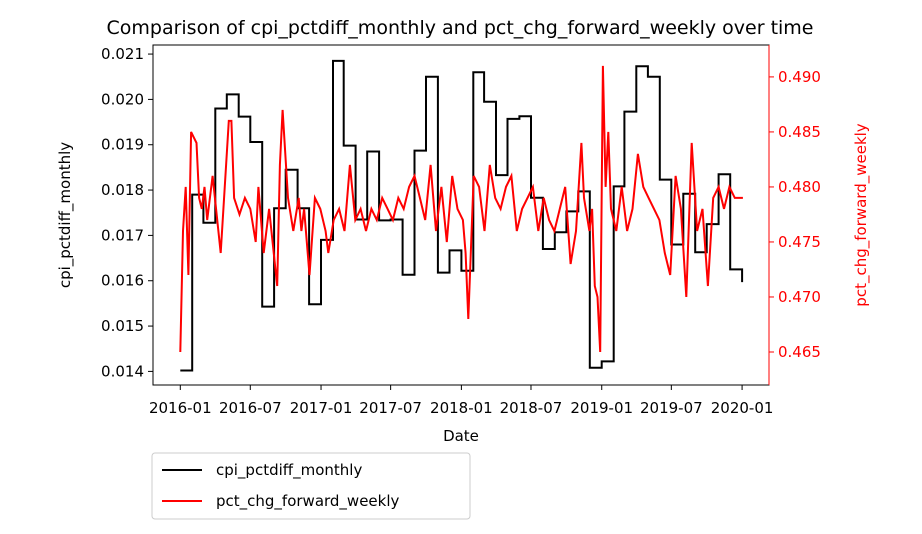  What do you see at coordinates (461, 436) in the screenshot?
I see `x-axis-label: Date` at bounding box center [461, 436].